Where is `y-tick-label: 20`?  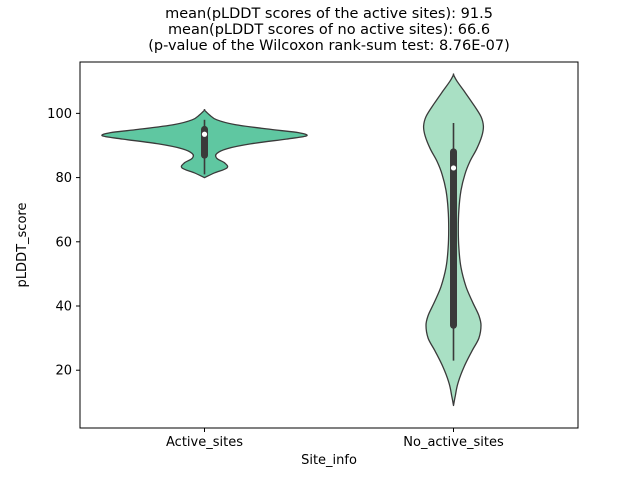 y-tick-label: 20 is located at coordinates (63, 371).